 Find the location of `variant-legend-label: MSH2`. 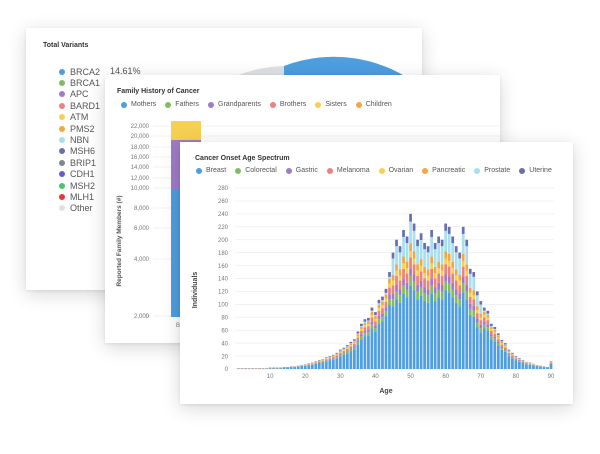

variant-legend-label: MSH2 is located at coordinates (83, 185).